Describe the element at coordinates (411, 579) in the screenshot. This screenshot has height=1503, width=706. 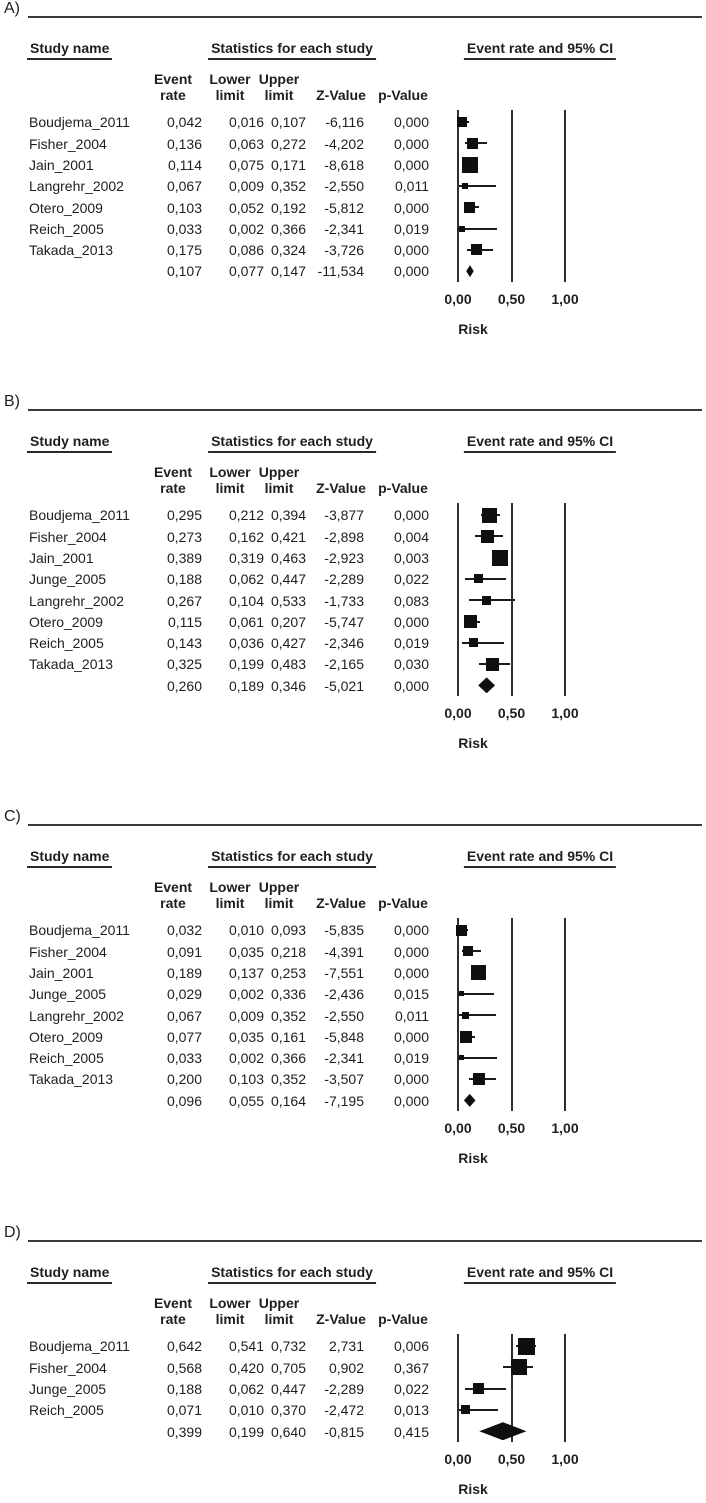
I see `p-value-cell: 0,022` at that location.